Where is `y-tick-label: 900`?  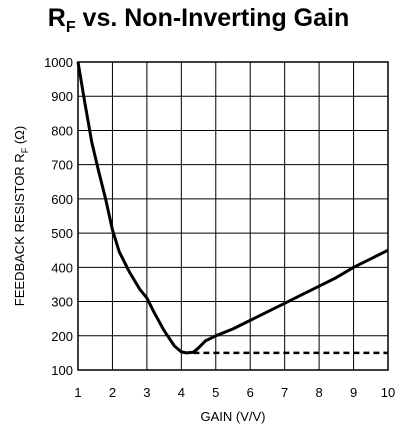
y-tick-label: 900 is located at coordinates (62, 96).